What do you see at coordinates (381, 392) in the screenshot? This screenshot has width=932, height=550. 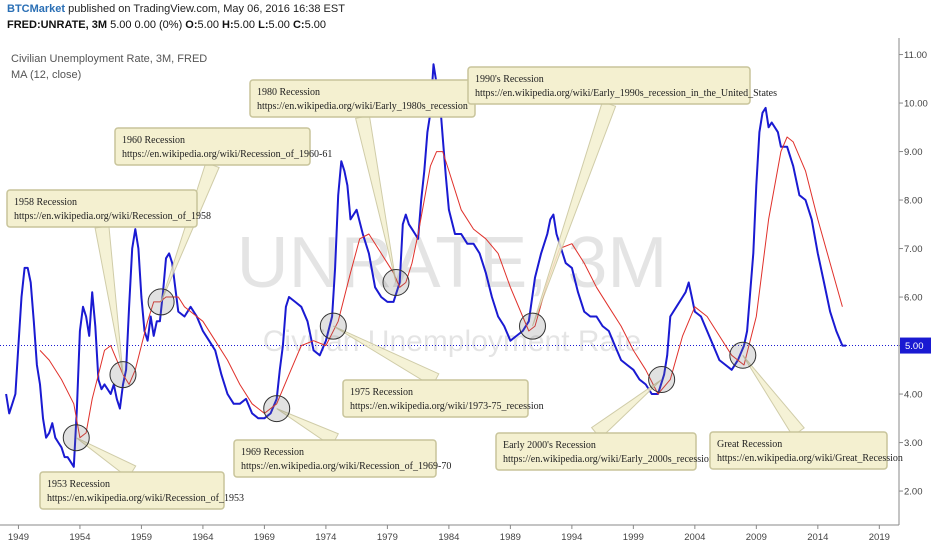 I see `annotation-title: 1975 Recession` at bounding box center [381, 392].